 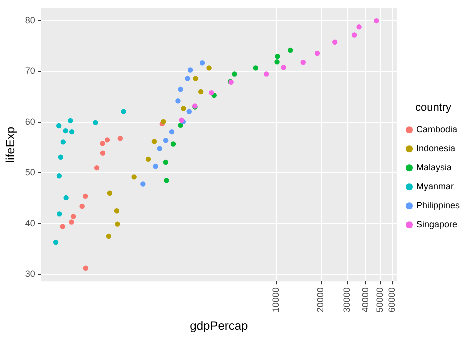 What do you see at coordinates (347, 300) in the screenshot?
I see `x-tick-label: 30000` at bounding box center [347, 300].